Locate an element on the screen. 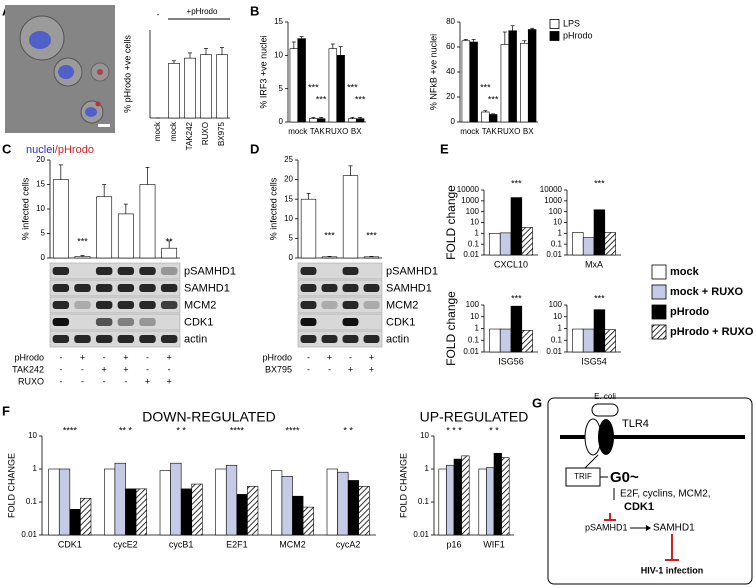  y-axis-label: % pHrodo +ve cells is located at coordinates (127, 74).